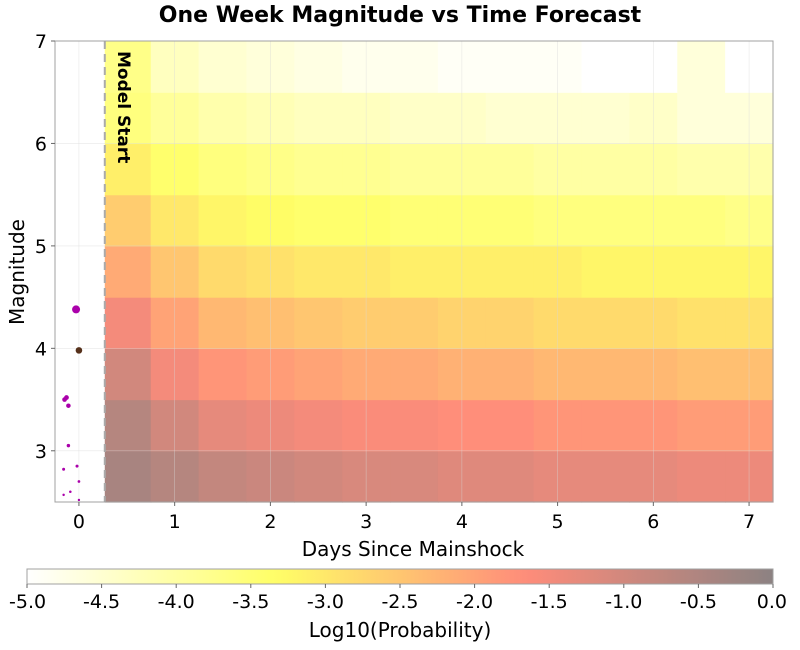  I want to click on colorbar-tick-label: -4.5, so click(101, 602).